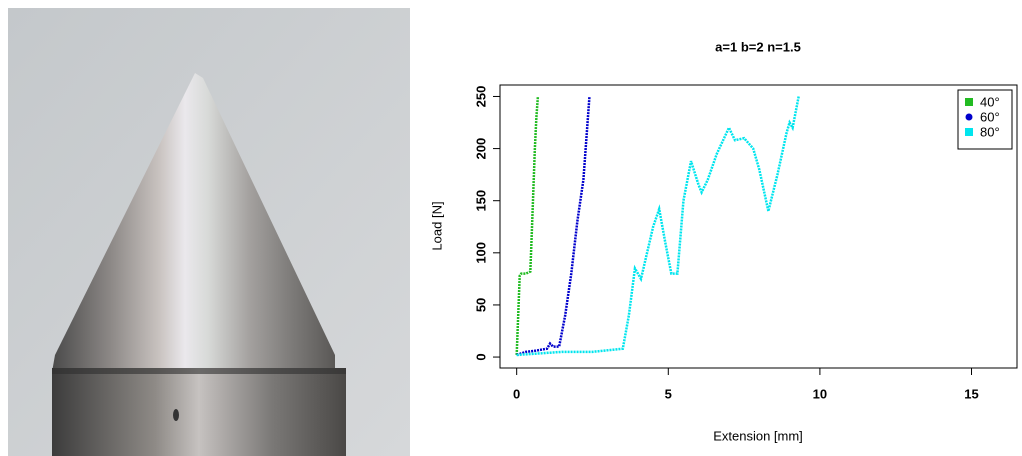 The image size is (1022, 456). What do you see at coordinates (436, 225) in the screenshot?
I see `y-axis-label: Load [N]` at bounding box center [436, 225].